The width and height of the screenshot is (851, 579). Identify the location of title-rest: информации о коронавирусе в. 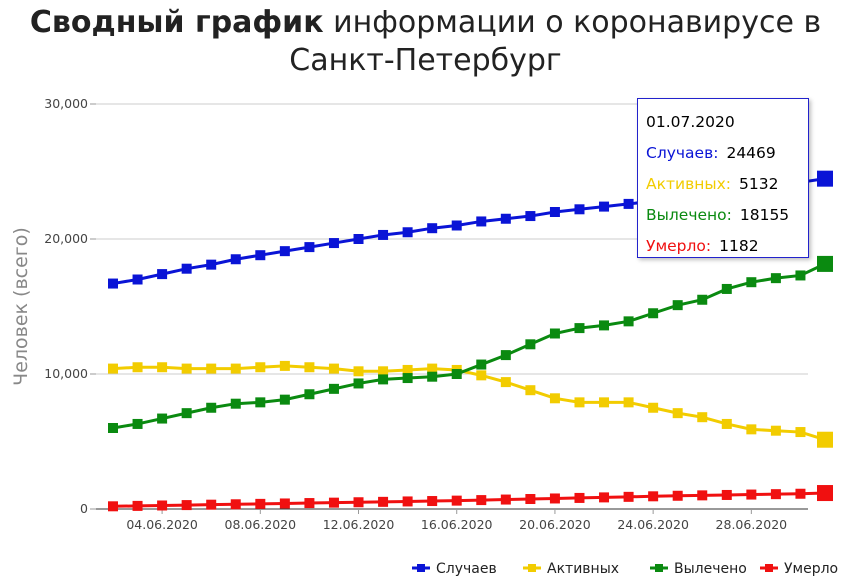
(572, 22).